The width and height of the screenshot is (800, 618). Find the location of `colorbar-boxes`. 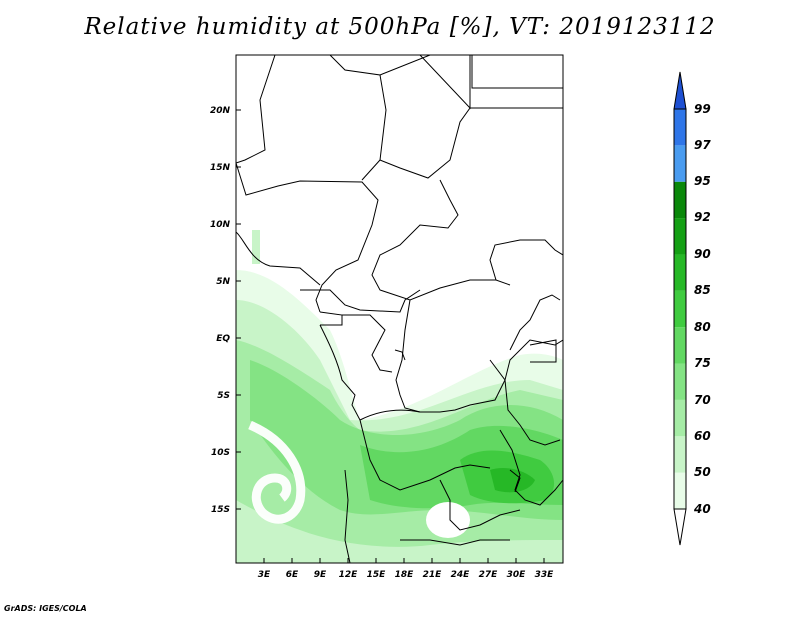

colorbar-boxes is located at coordinates (680, 309).